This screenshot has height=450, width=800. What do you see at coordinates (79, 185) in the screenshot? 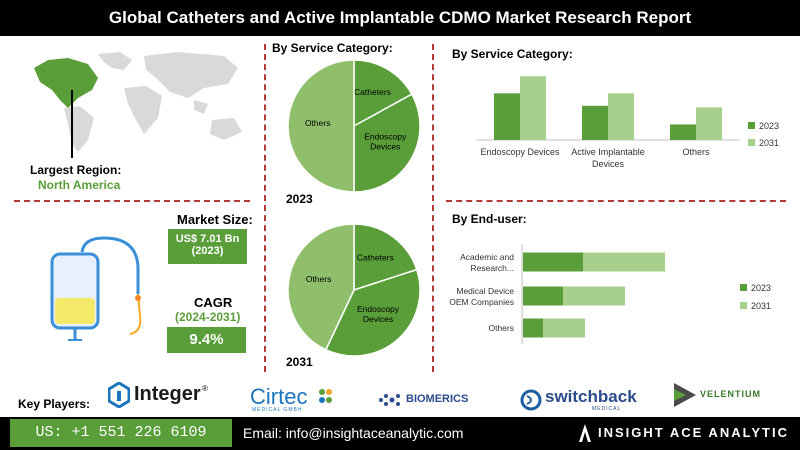
I see `largest-region-value: North America` at bounding box center [79, 185].